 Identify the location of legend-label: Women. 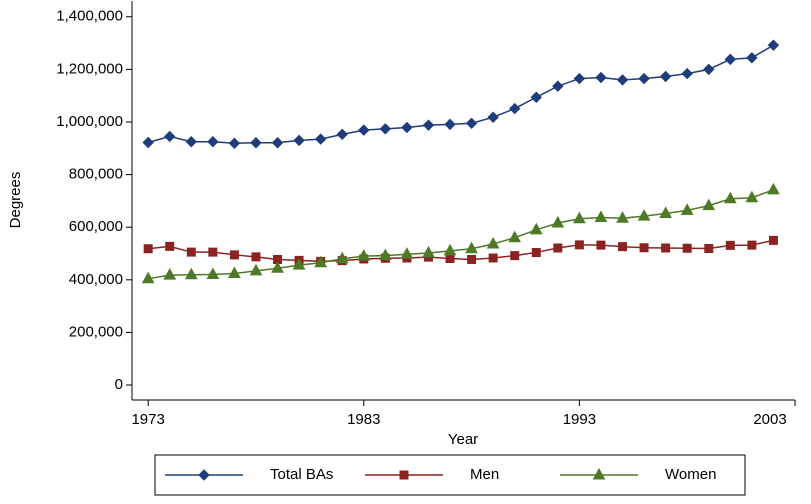
(690, 474).